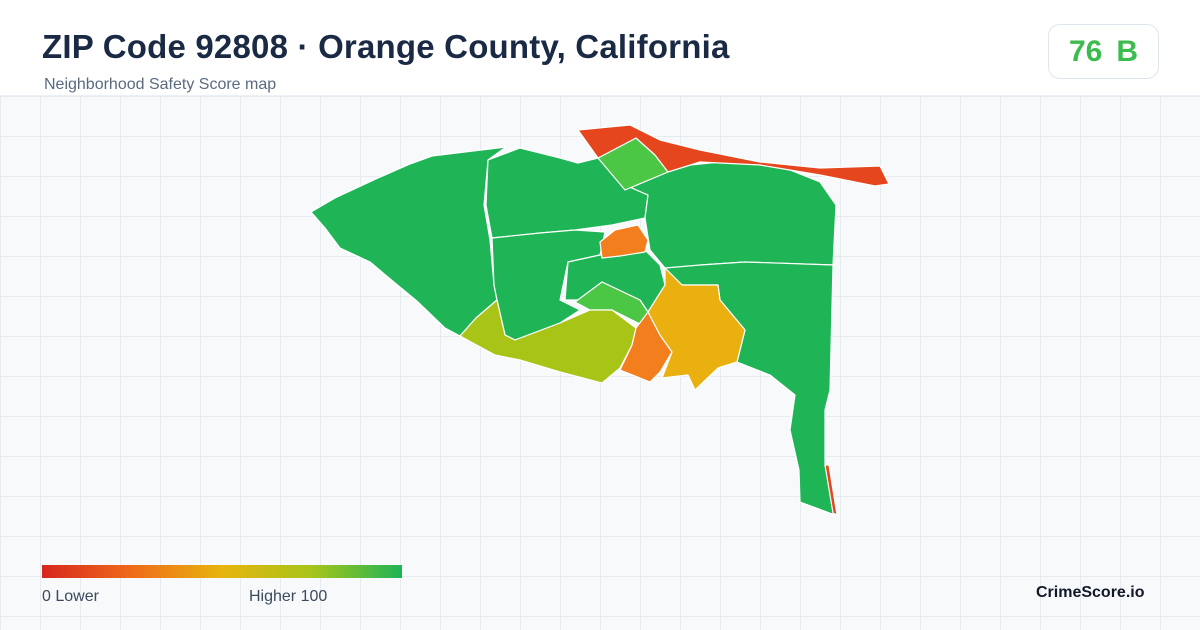 This screenshot has height=630, width=1200. I want to click on safety-score-badge: 76 B, so click(1103, 51).